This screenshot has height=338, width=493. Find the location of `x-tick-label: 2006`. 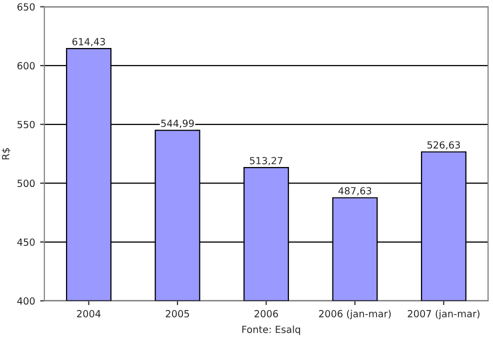

x-tick-label: 2006 is located at coordinates (266, 314).